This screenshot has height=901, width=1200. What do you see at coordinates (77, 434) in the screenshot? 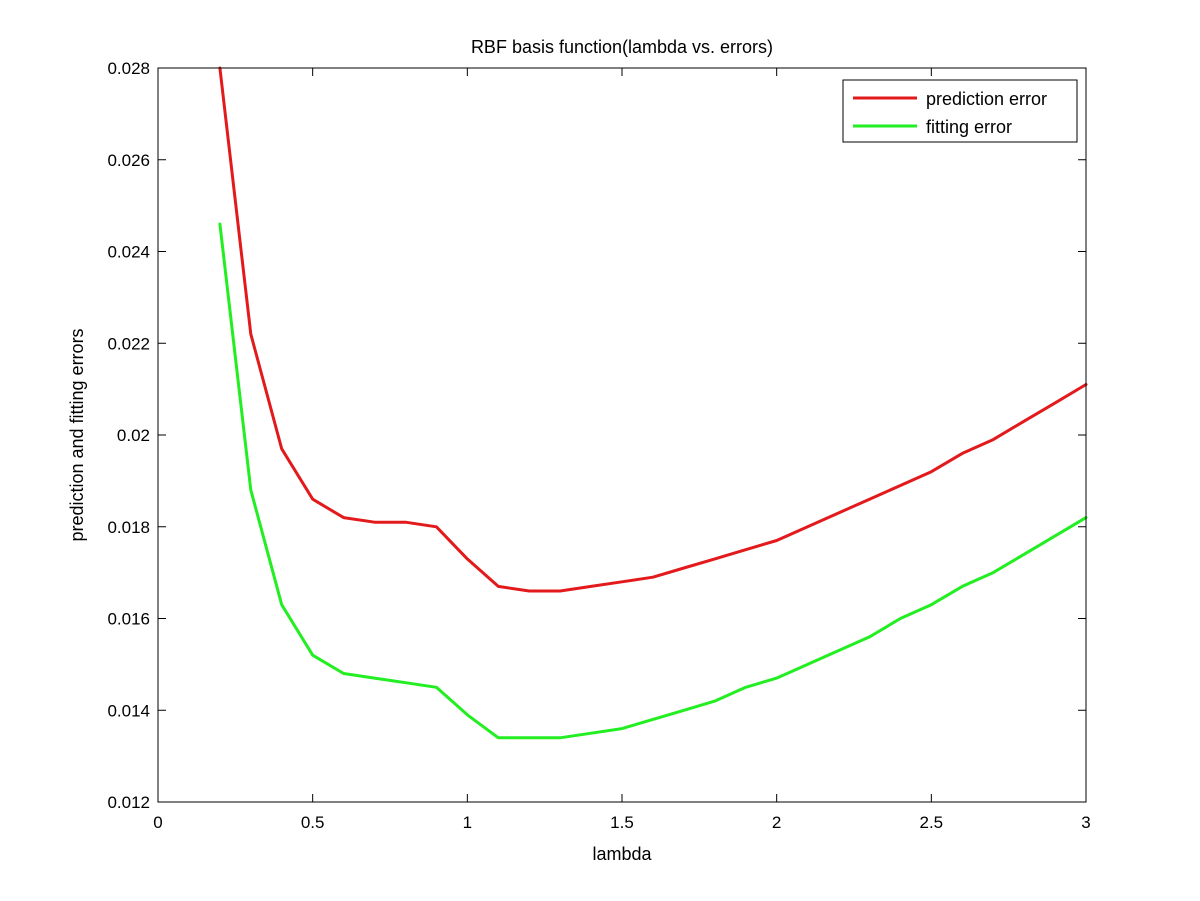
I see `y-axis-label: prediction and fitting errors` at bounding box center [77, 434].